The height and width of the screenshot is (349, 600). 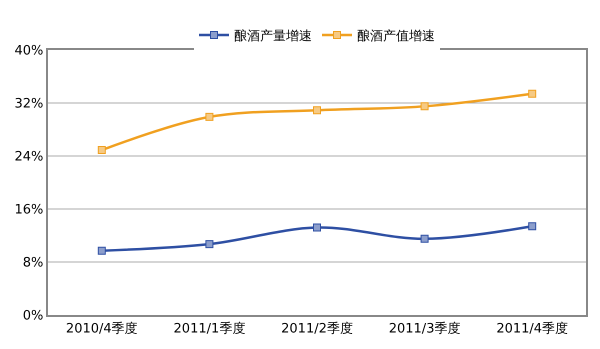 I want to click on y-tick-label: 16%, so click(x=29, y=210).